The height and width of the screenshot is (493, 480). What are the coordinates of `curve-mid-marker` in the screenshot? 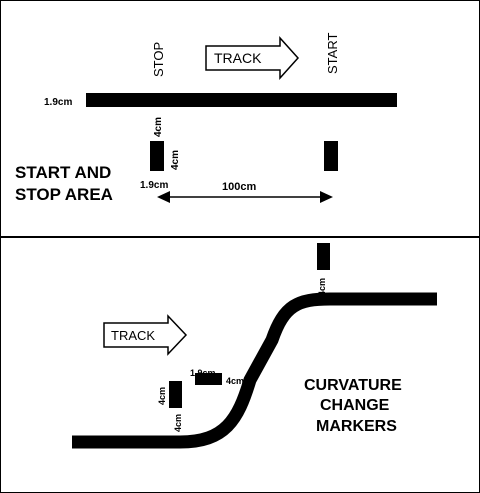 It's located at (208, 379).